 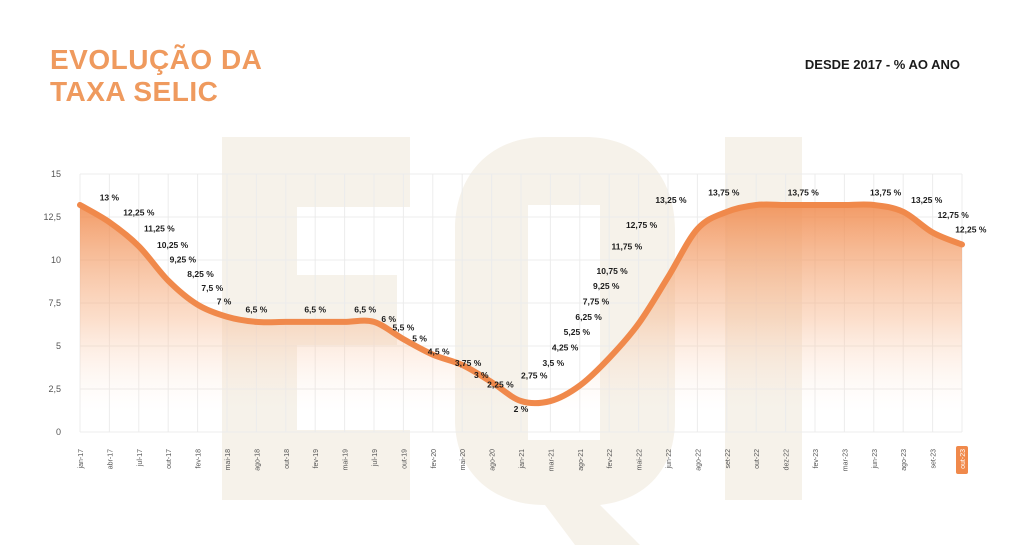 I want to click on x-tick-label: jun-23, so click(x=875, y=459).